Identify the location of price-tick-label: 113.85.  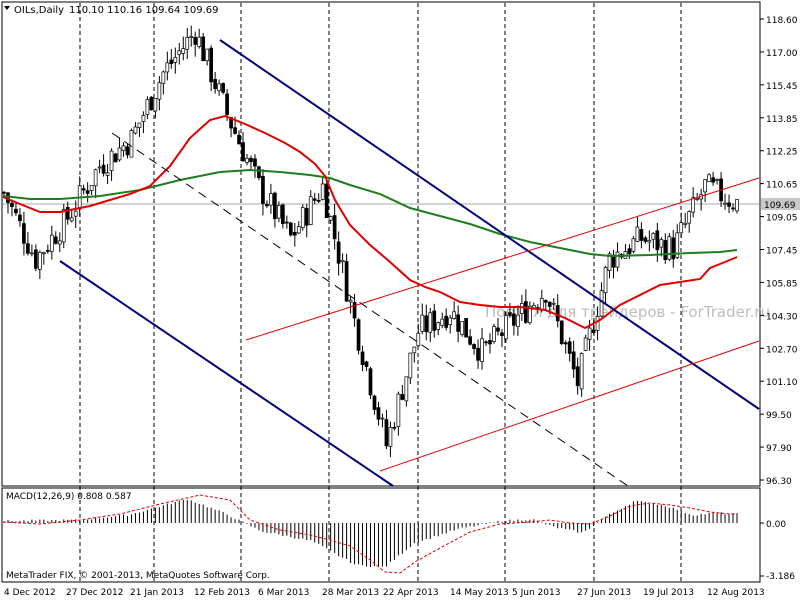
(782, 120).